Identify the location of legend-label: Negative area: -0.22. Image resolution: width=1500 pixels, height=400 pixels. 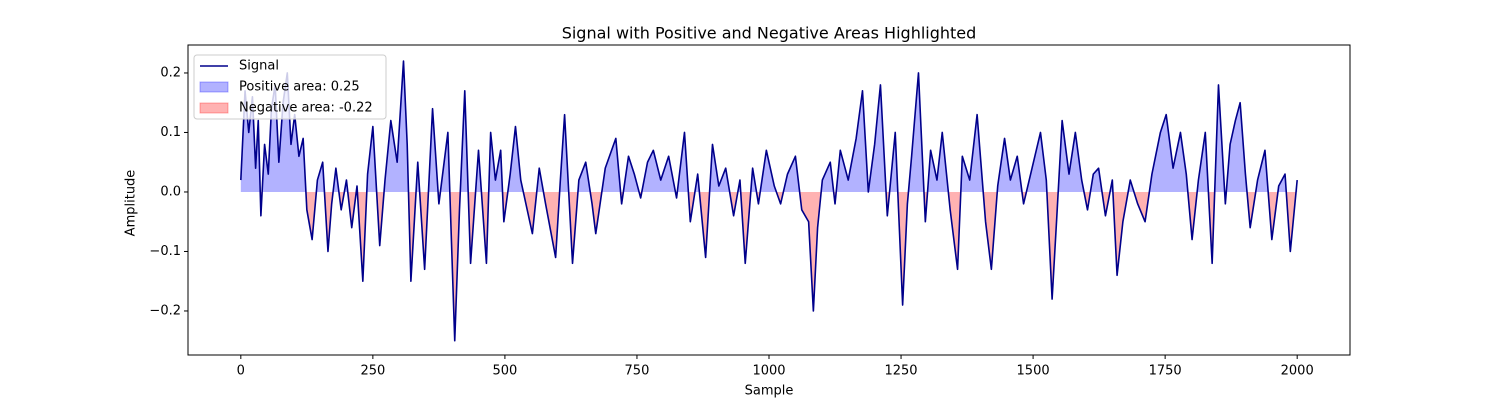
(306, 108).